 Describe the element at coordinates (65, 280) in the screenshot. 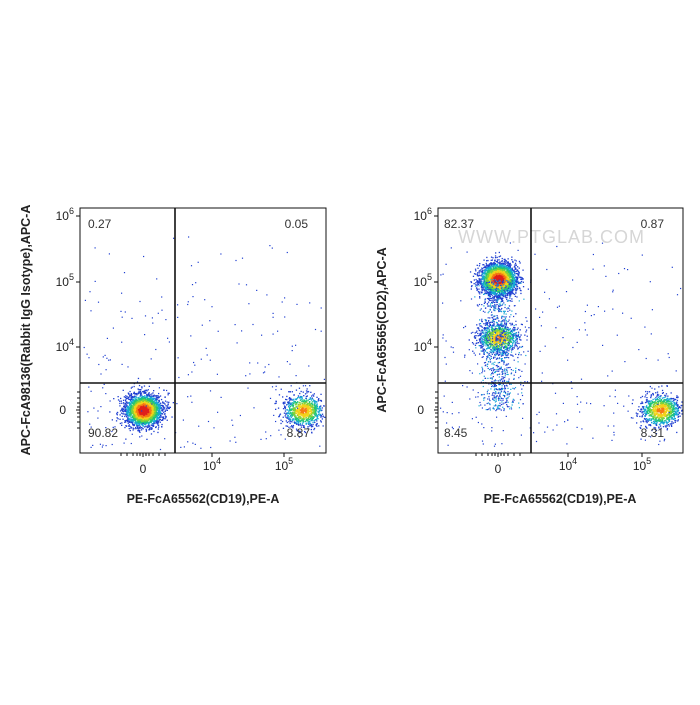

I see `y-tick-label-1e5: 10⁵` at that location.